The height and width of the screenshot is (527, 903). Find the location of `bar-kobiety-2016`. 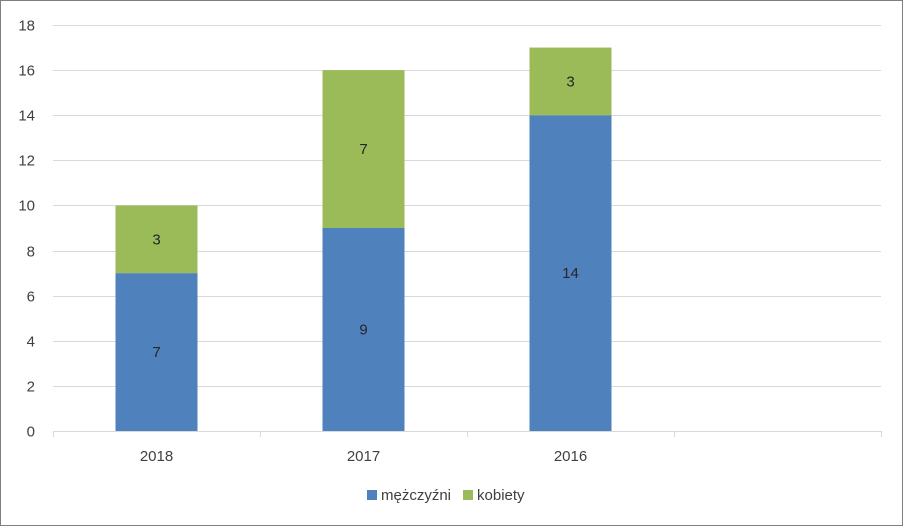

bar-kobiety-2016 is located at coordinates (570, 81).